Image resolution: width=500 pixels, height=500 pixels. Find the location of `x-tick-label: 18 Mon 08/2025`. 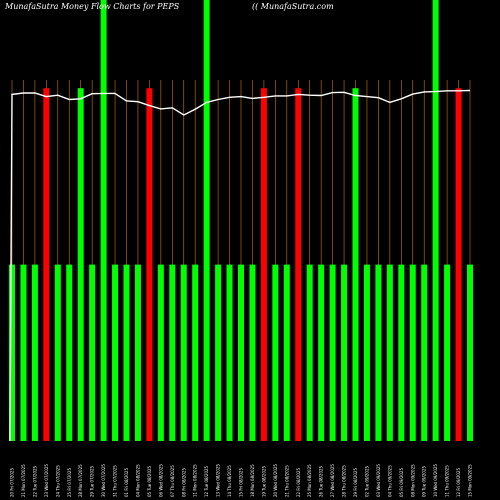

x-tick-label: 18 Mon 08/2025 is located at coordinates (252, 480).